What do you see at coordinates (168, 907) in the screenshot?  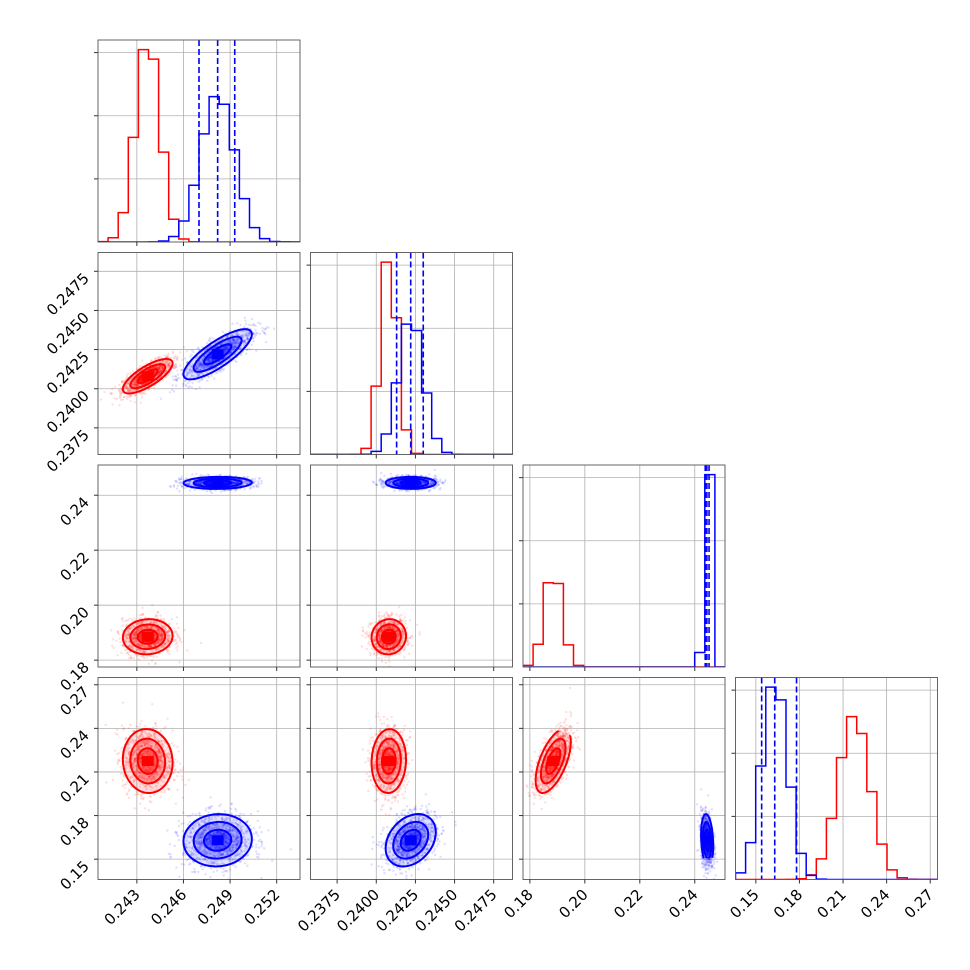 I see `xtick-label: 0.246` at bounding box center [168, 907].